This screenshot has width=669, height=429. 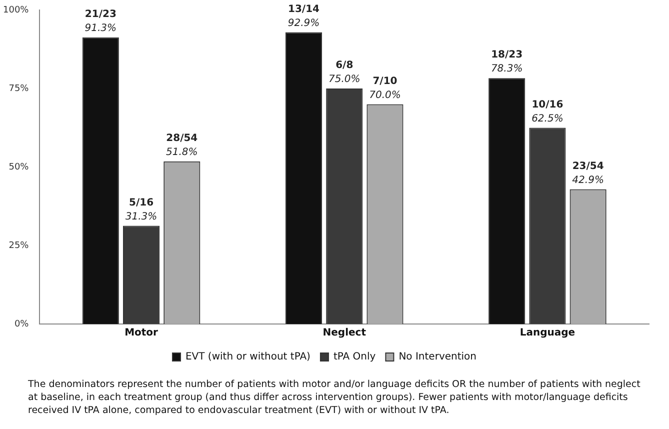 What do you see at coordinates (22, 324) in the screenshot?
I see `y-tick-label: 0%` at bounding box center [22, 324].